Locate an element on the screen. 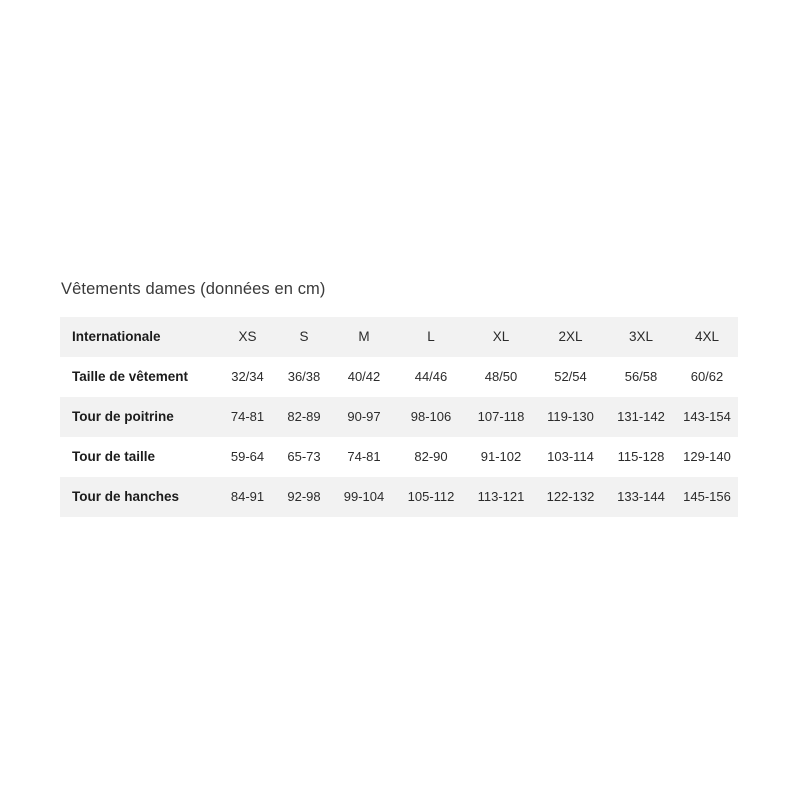  row-label-chest: Tour de poitrine is located at coordinates (123, 416).